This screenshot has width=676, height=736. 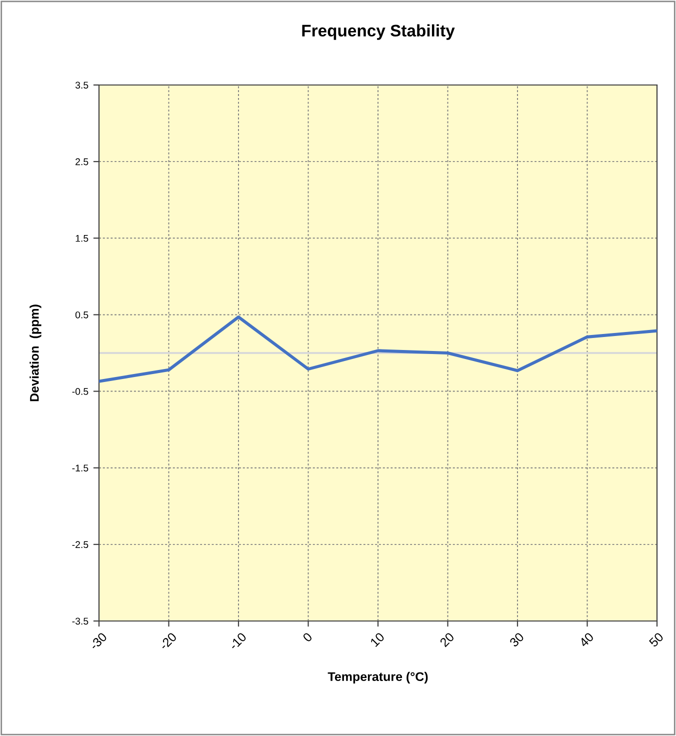 What do you see at coordinates (377, 640) in the screenshot?
I see `x-tick-label: 10` at bounding box center [377, 640].